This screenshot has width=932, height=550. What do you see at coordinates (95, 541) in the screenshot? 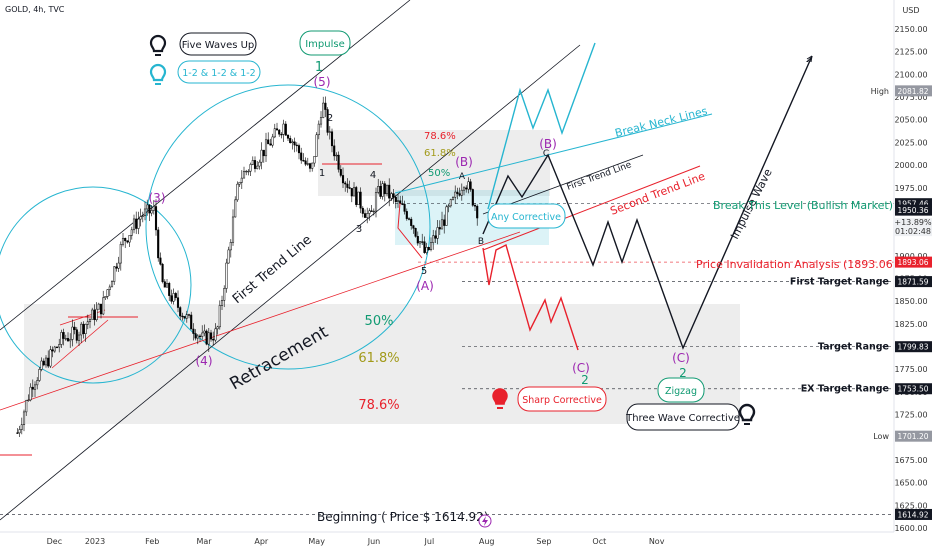
I see `time-tick-label: 2023` at bounding box center [95, 541].